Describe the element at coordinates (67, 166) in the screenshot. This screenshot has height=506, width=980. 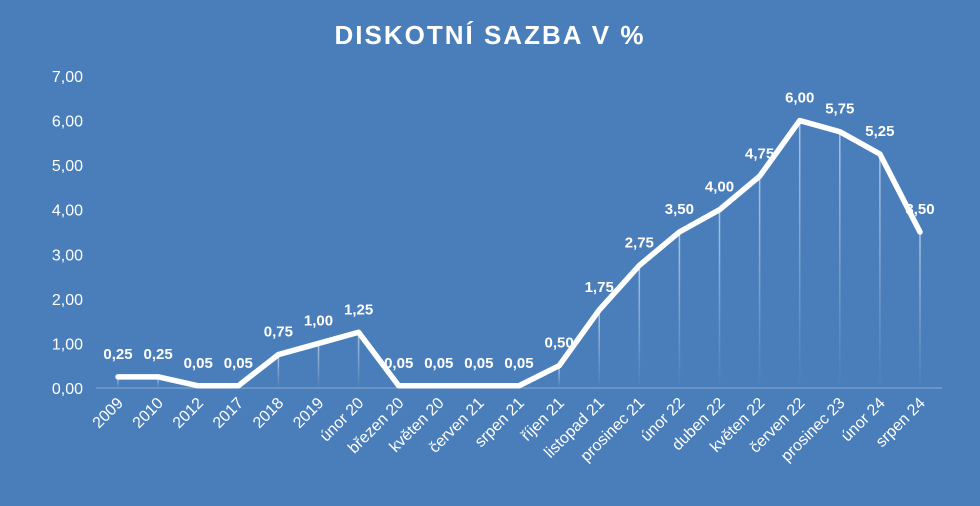
I see `y-tick-label: 5,00` at that location.